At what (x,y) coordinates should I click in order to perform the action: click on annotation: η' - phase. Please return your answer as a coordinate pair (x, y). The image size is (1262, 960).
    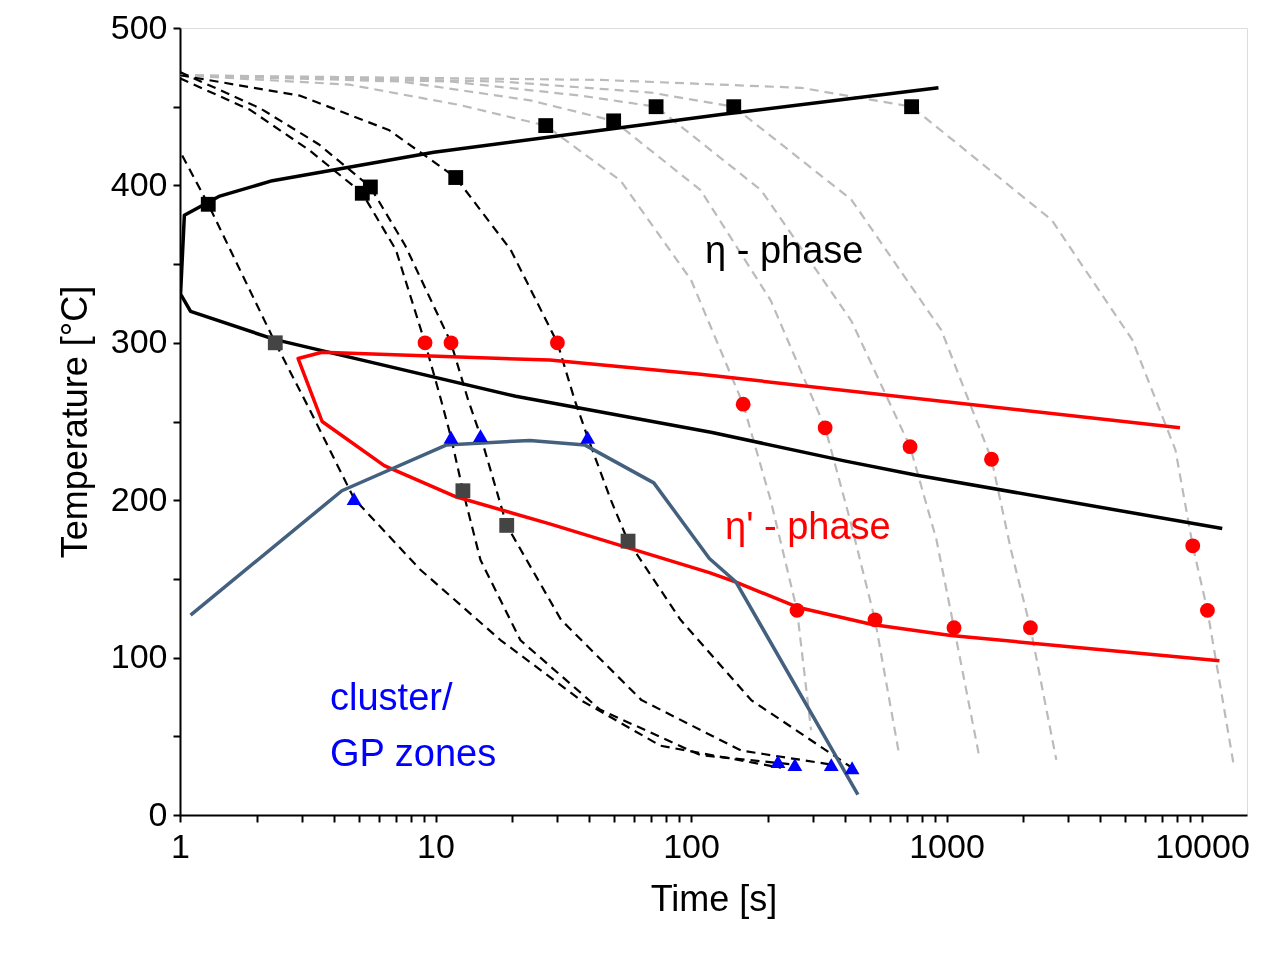
    Looking at the image, I should click on (808, 526).